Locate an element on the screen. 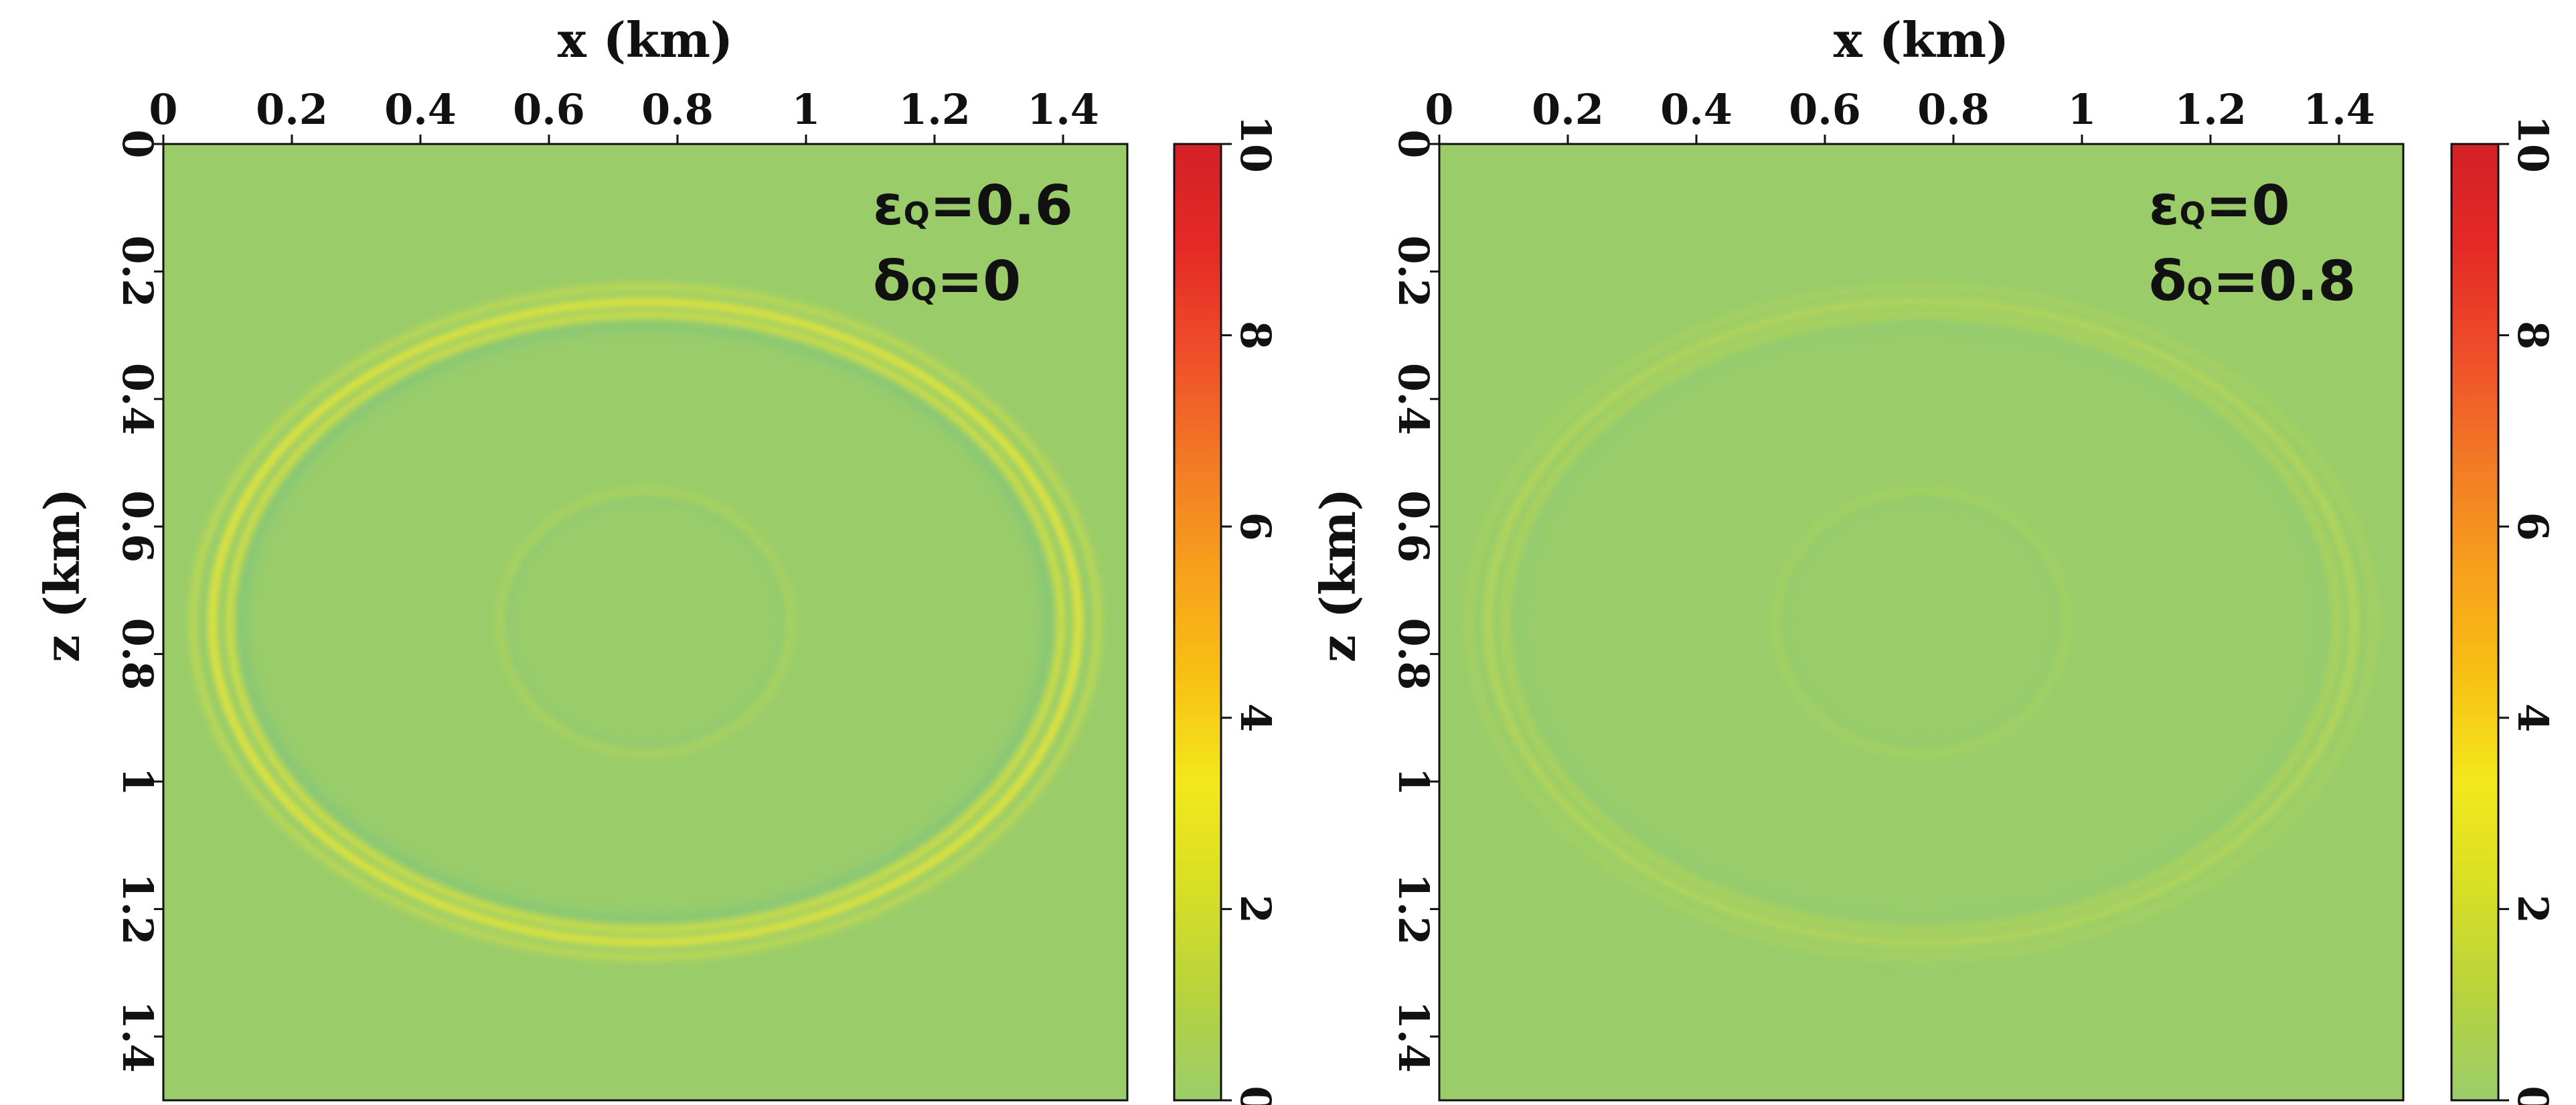  annotation-line-2: δQ=0 is located at coordinates (947, 281).